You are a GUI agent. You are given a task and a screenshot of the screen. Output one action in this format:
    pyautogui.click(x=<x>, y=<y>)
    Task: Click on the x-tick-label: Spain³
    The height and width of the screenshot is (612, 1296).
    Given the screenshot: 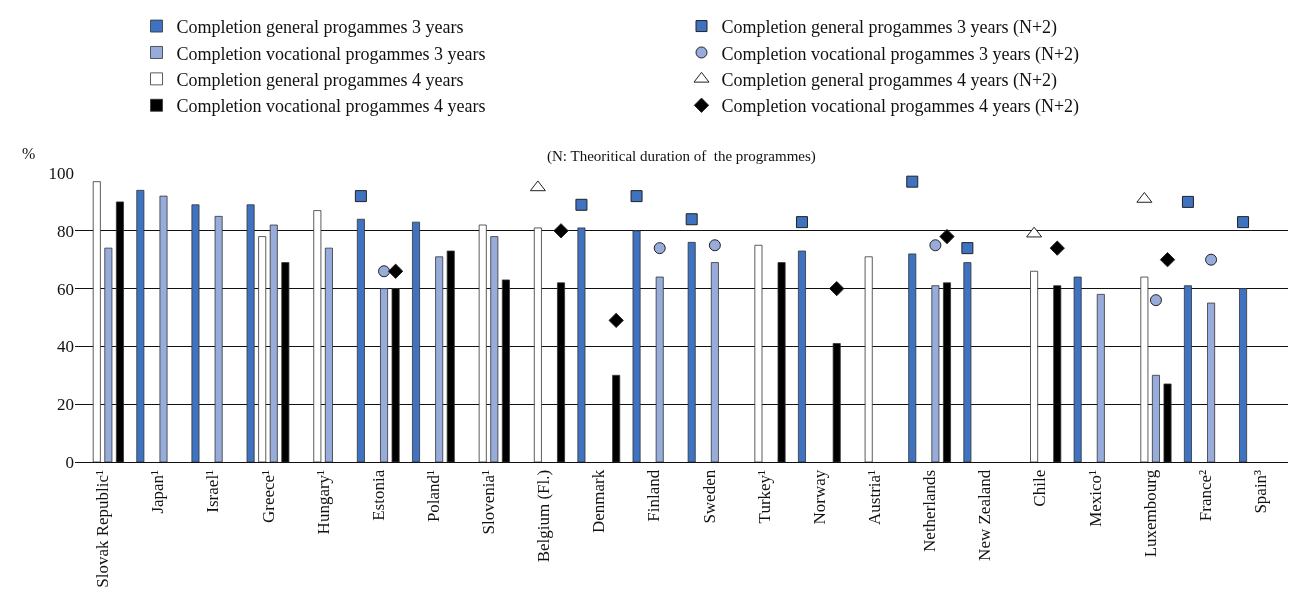 What is the action you would take?
    pyautogui.click(x=1260, y=491)
    